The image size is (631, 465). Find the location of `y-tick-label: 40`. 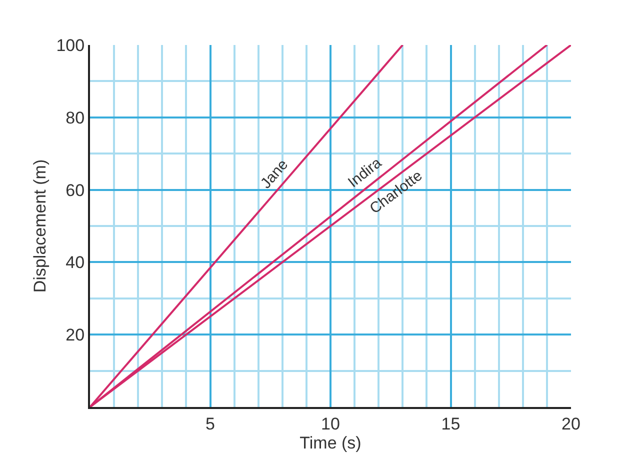

y-tick-label: 40 is located at coordinates (75, 262).